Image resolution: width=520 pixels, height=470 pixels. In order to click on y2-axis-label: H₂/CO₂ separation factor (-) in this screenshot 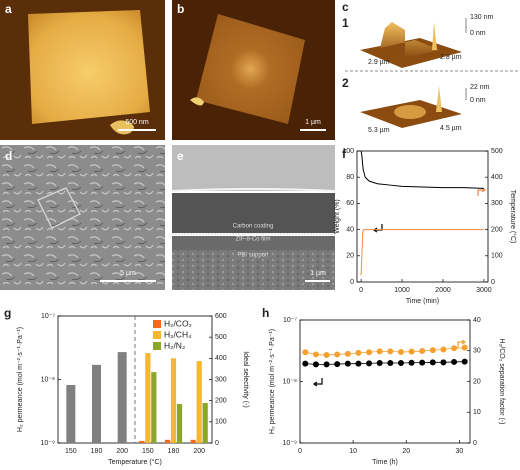, I will do `click(501, 382)`.